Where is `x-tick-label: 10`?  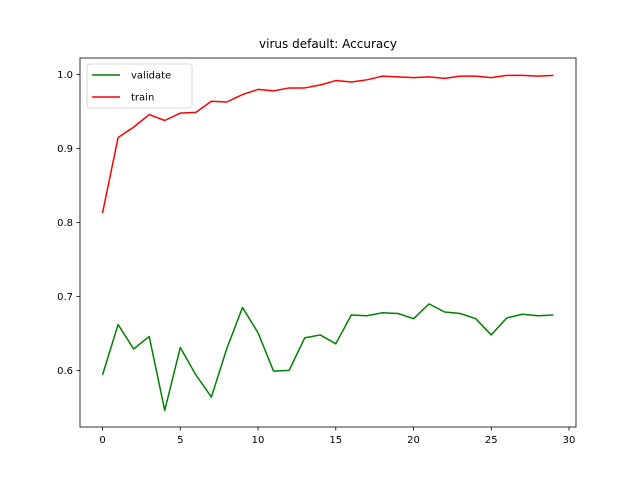 x-tick-label: 10 is located at coordinates (258, 440).